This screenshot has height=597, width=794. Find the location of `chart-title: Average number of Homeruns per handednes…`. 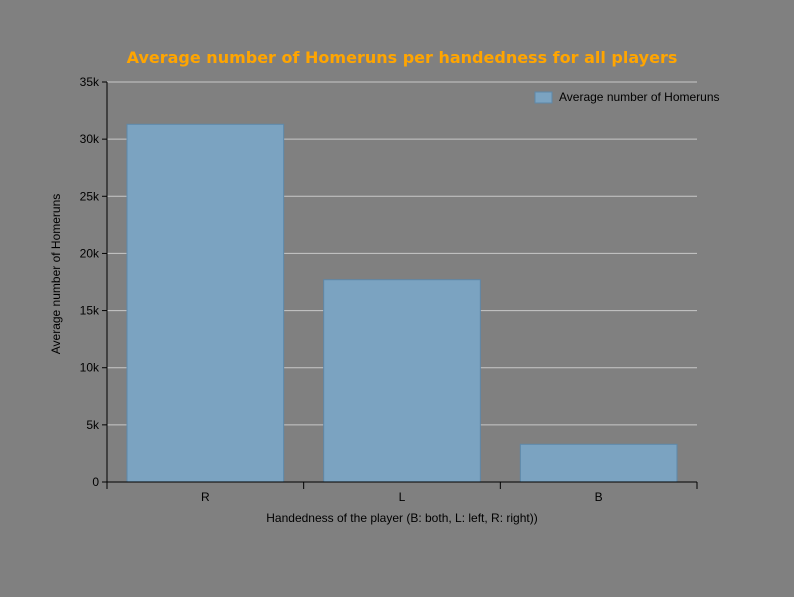

chart-title: Average number of Homeruns per handednes… is located at coordinates (402, 57).